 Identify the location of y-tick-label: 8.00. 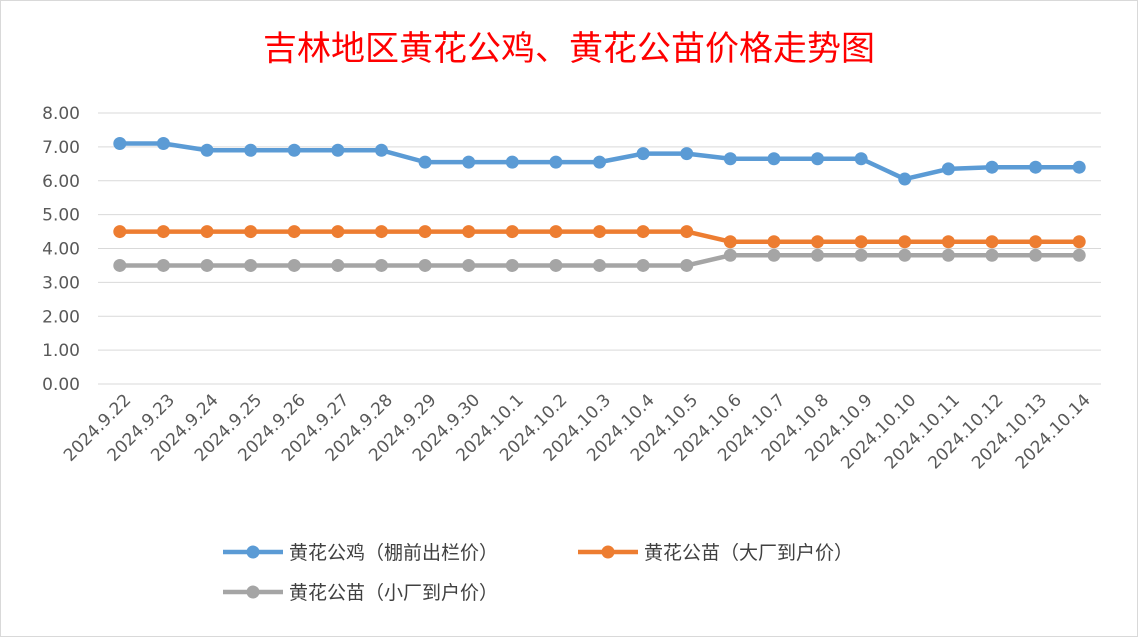
(61, 114).